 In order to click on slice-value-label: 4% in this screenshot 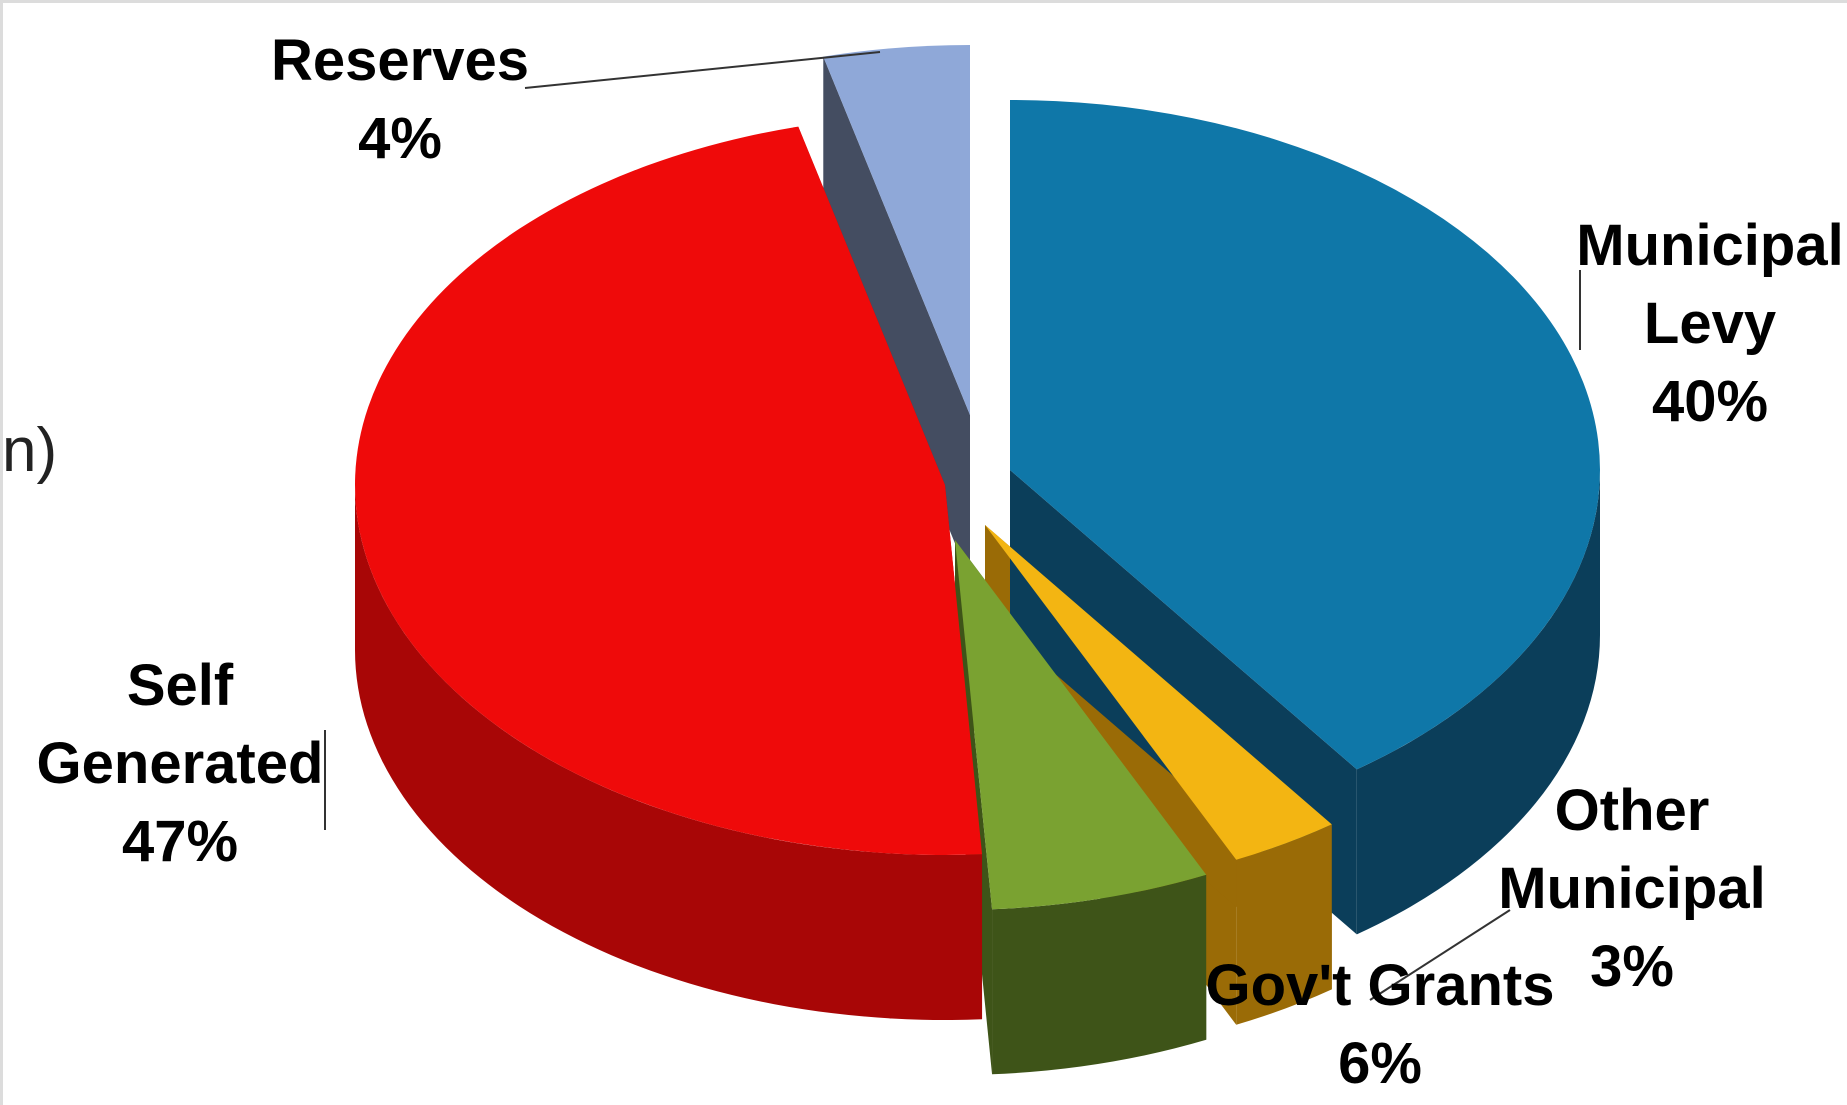, I will do `click(400, 138)`.